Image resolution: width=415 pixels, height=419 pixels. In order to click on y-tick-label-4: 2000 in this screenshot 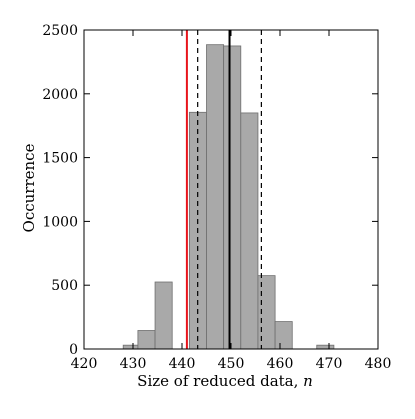, I will do `click(60, 95)`.